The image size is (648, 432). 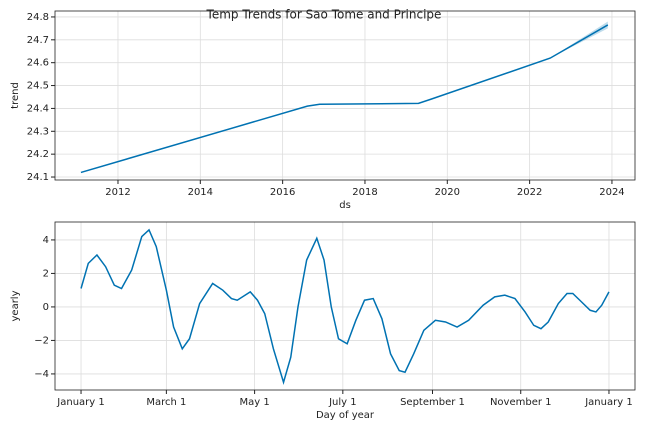 I want to click on y-tick-label: 4, so click(x=46, y=240).